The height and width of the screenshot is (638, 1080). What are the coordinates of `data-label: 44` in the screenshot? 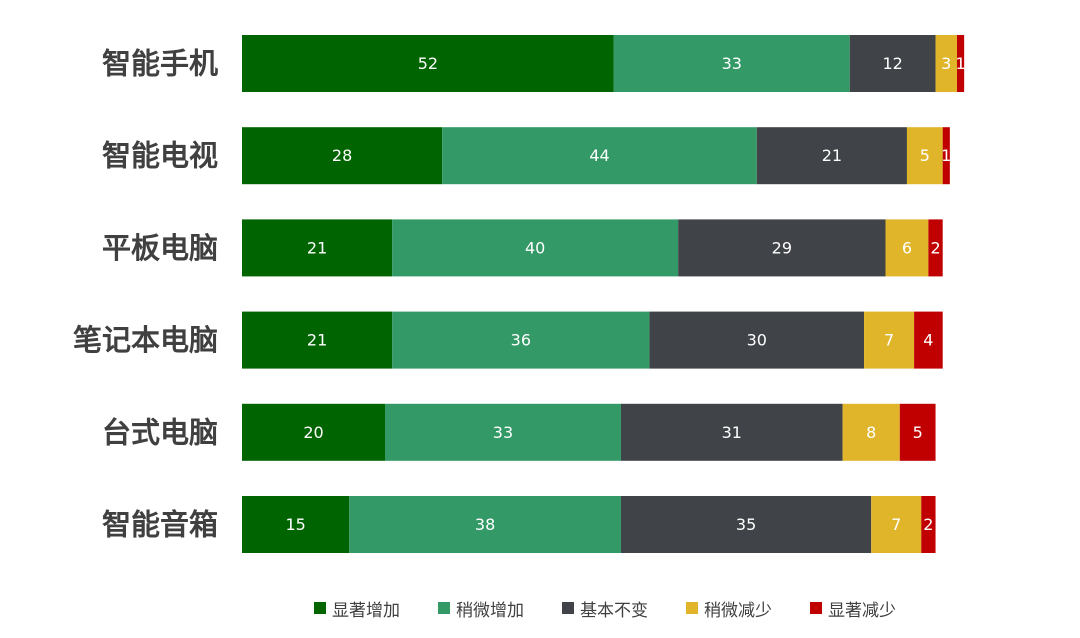 It's located at (599, 155).